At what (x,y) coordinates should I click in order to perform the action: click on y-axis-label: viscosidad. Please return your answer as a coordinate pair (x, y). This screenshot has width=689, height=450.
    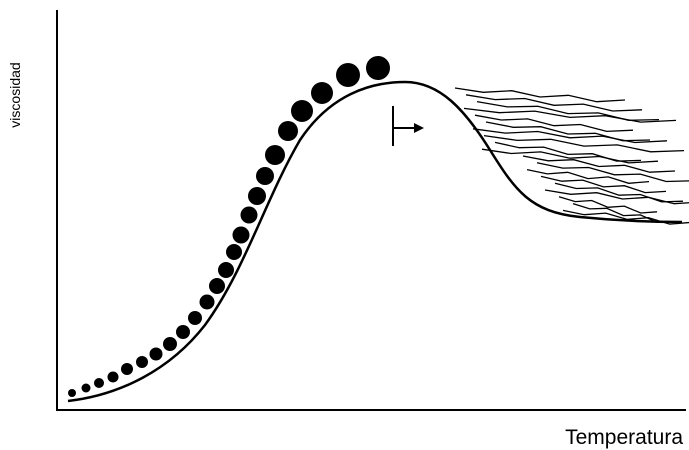
    Looking at the image, I should click on (15, 94).